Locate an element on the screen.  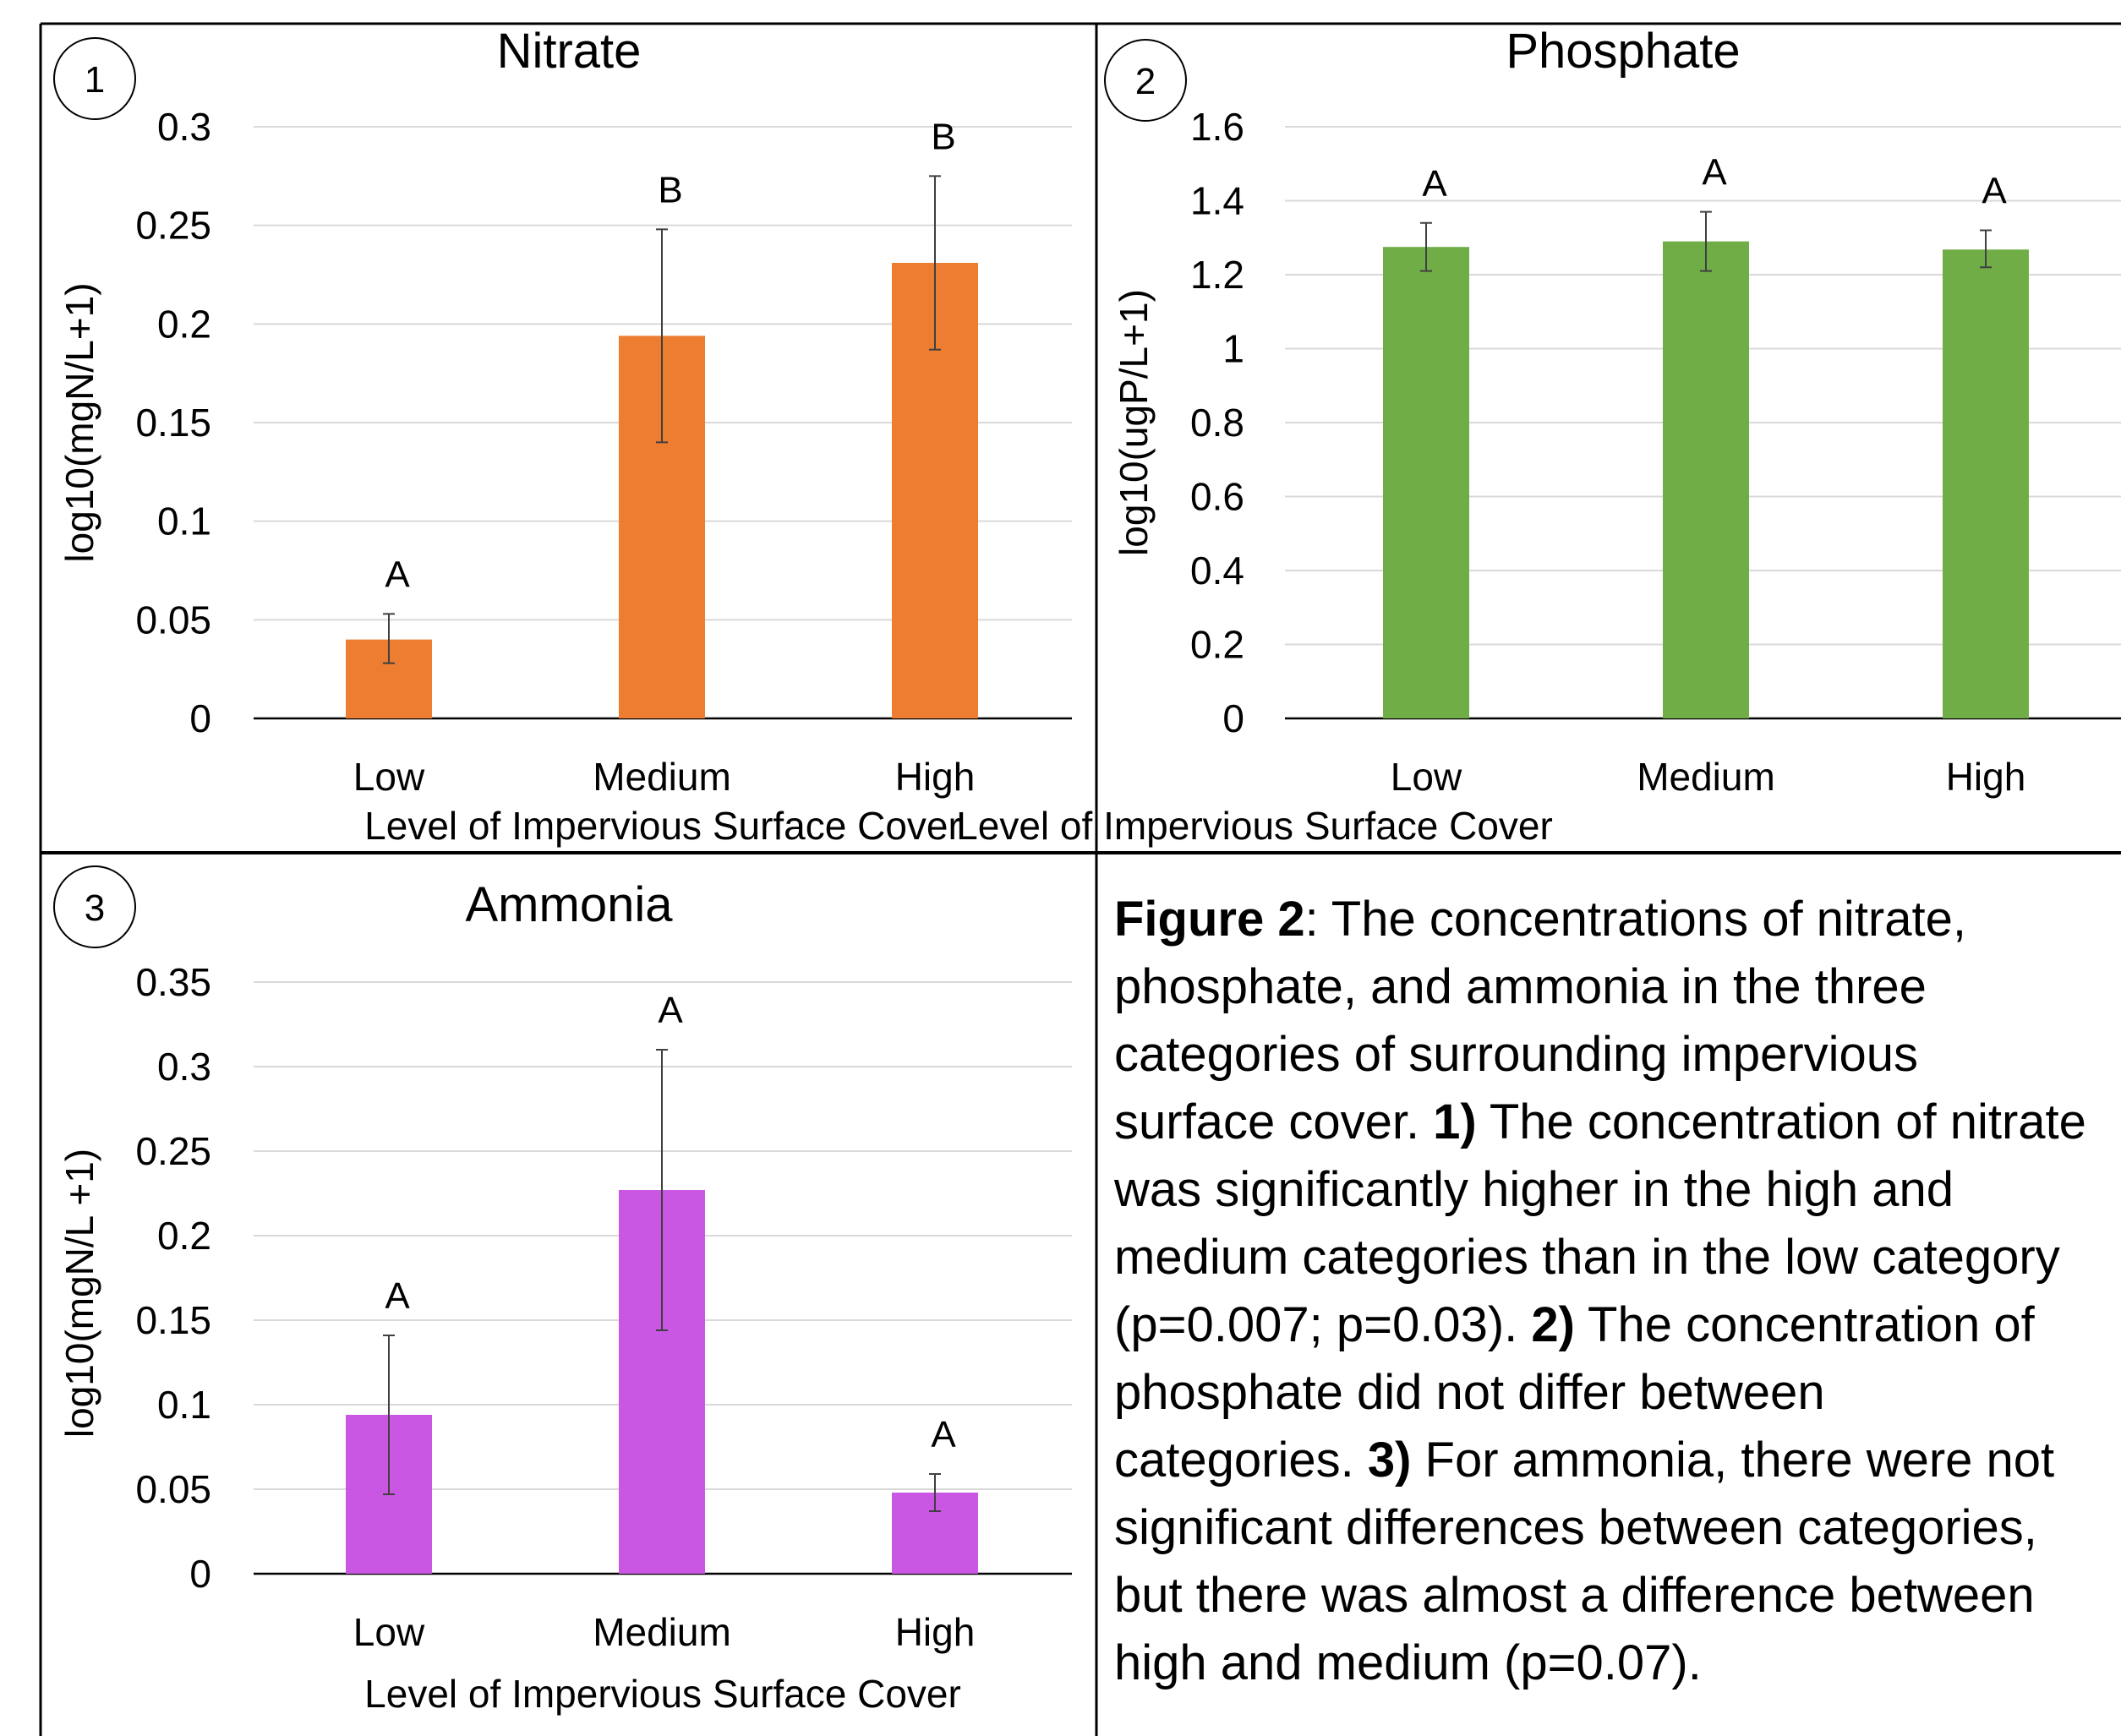
caption-bold-text: 3) is located at coordinates (1389, 1460).